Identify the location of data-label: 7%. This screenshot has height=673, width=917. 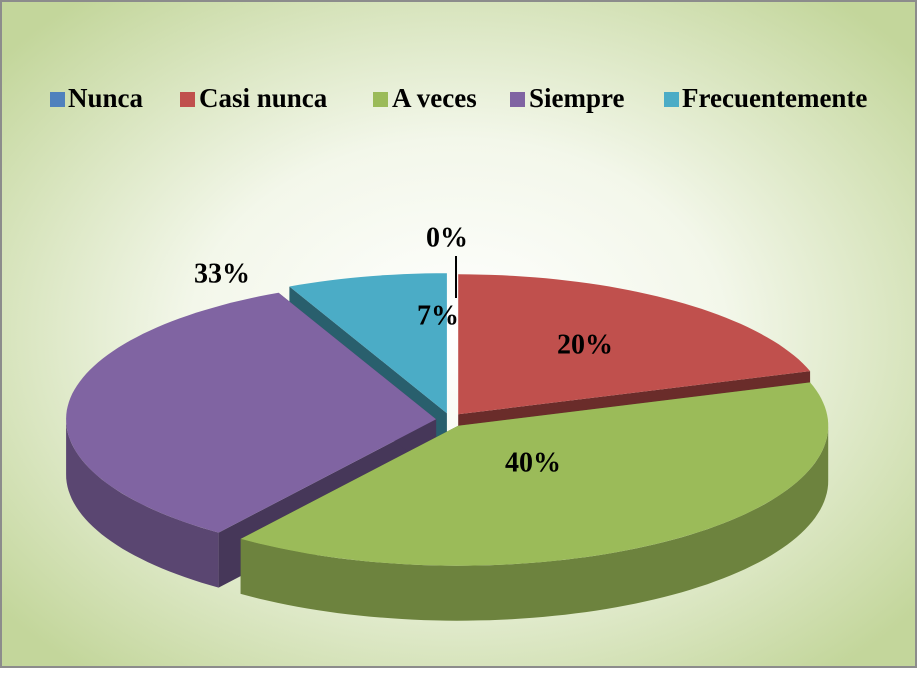
(438, 315).